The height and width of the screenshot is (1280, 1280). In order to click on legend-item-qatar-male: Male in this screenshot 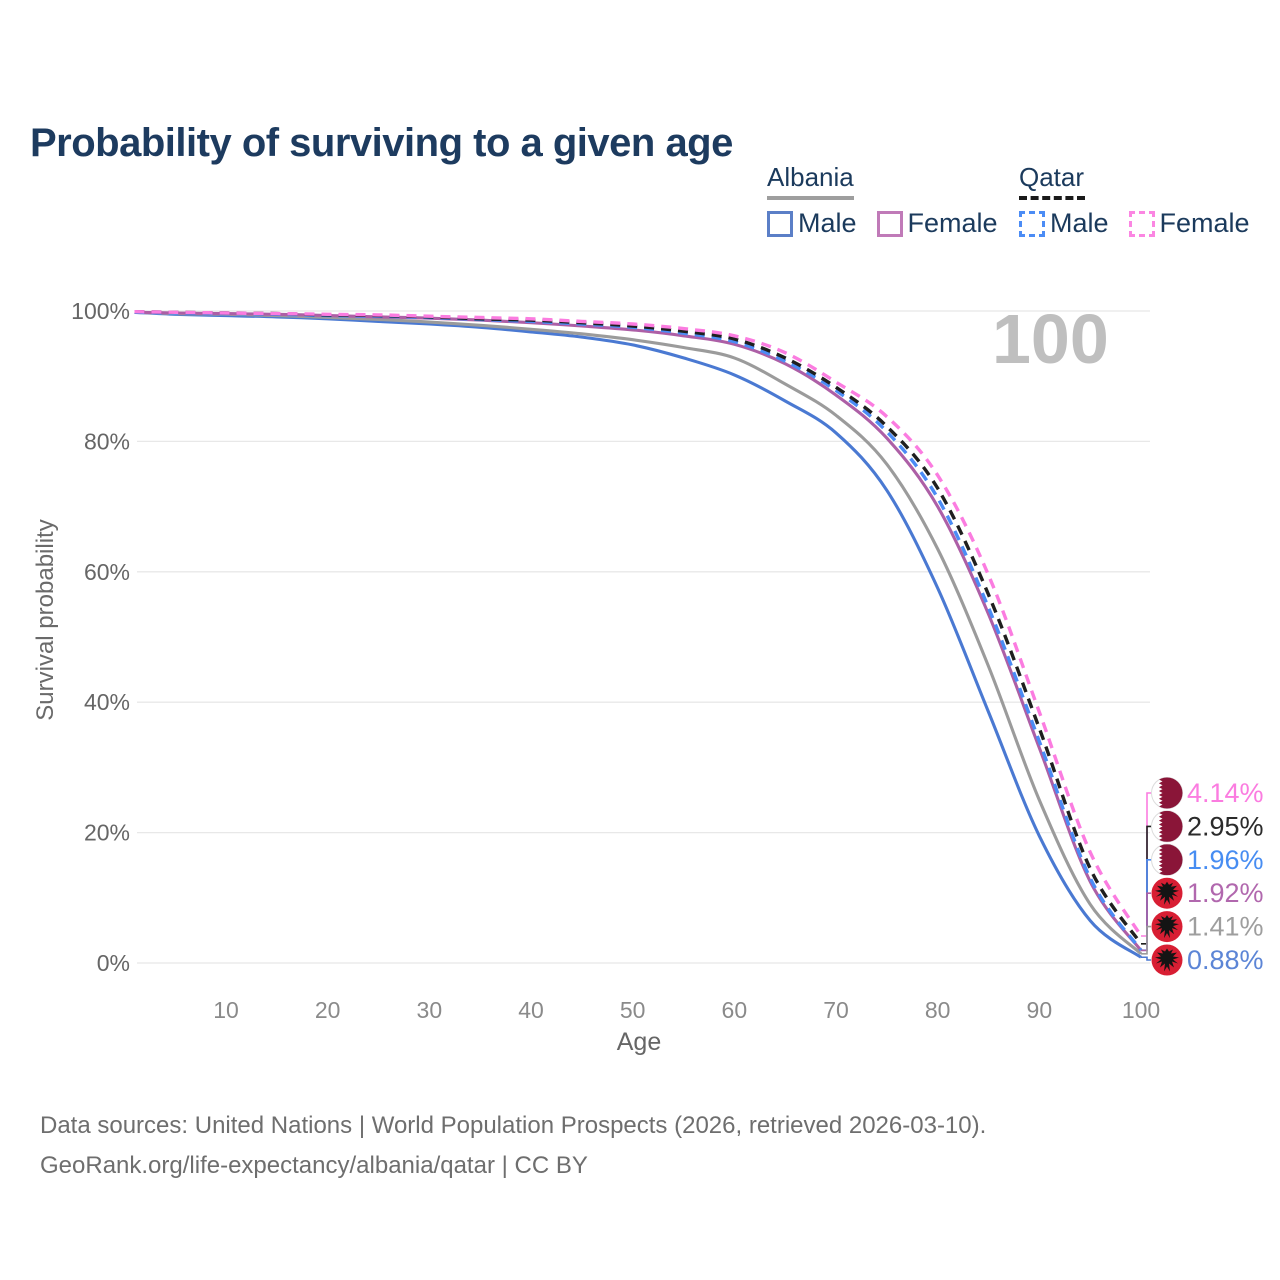, I will do `click(1064, 223)`.